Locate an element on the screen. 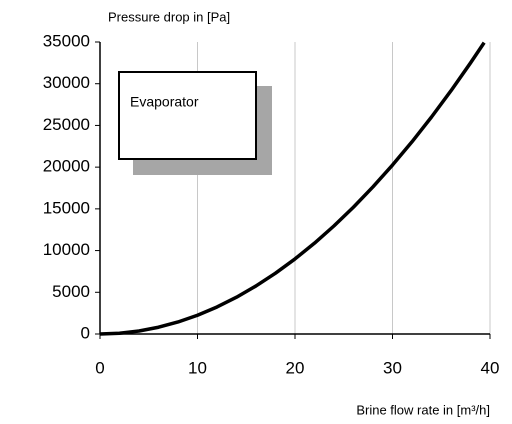 Image resolution: width=512 pixels, height=424 pixels. y-tick-label: 25000 is located at coordinates (66, 124).